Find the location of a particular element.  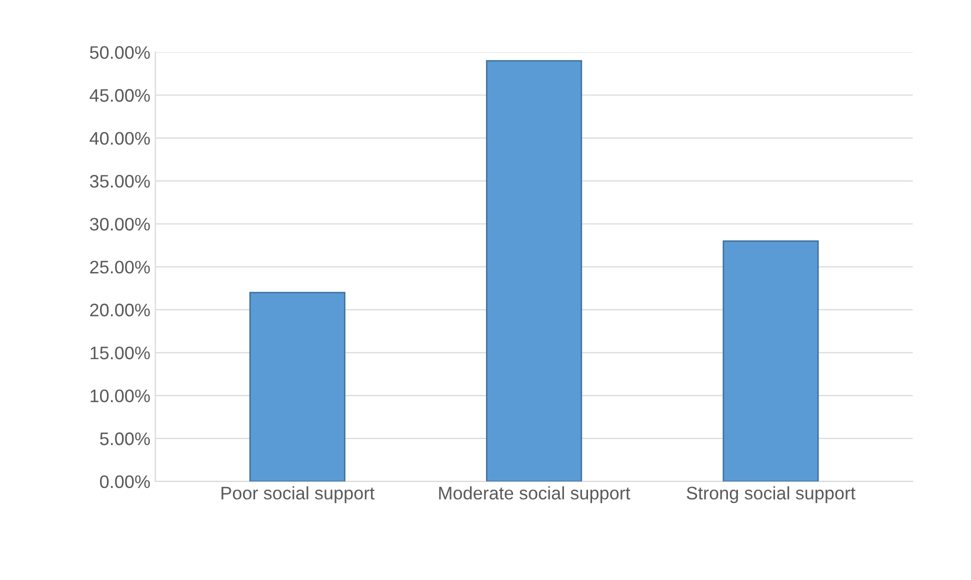

y-tick-label: 30.00% is located at coordinates (120, 224).